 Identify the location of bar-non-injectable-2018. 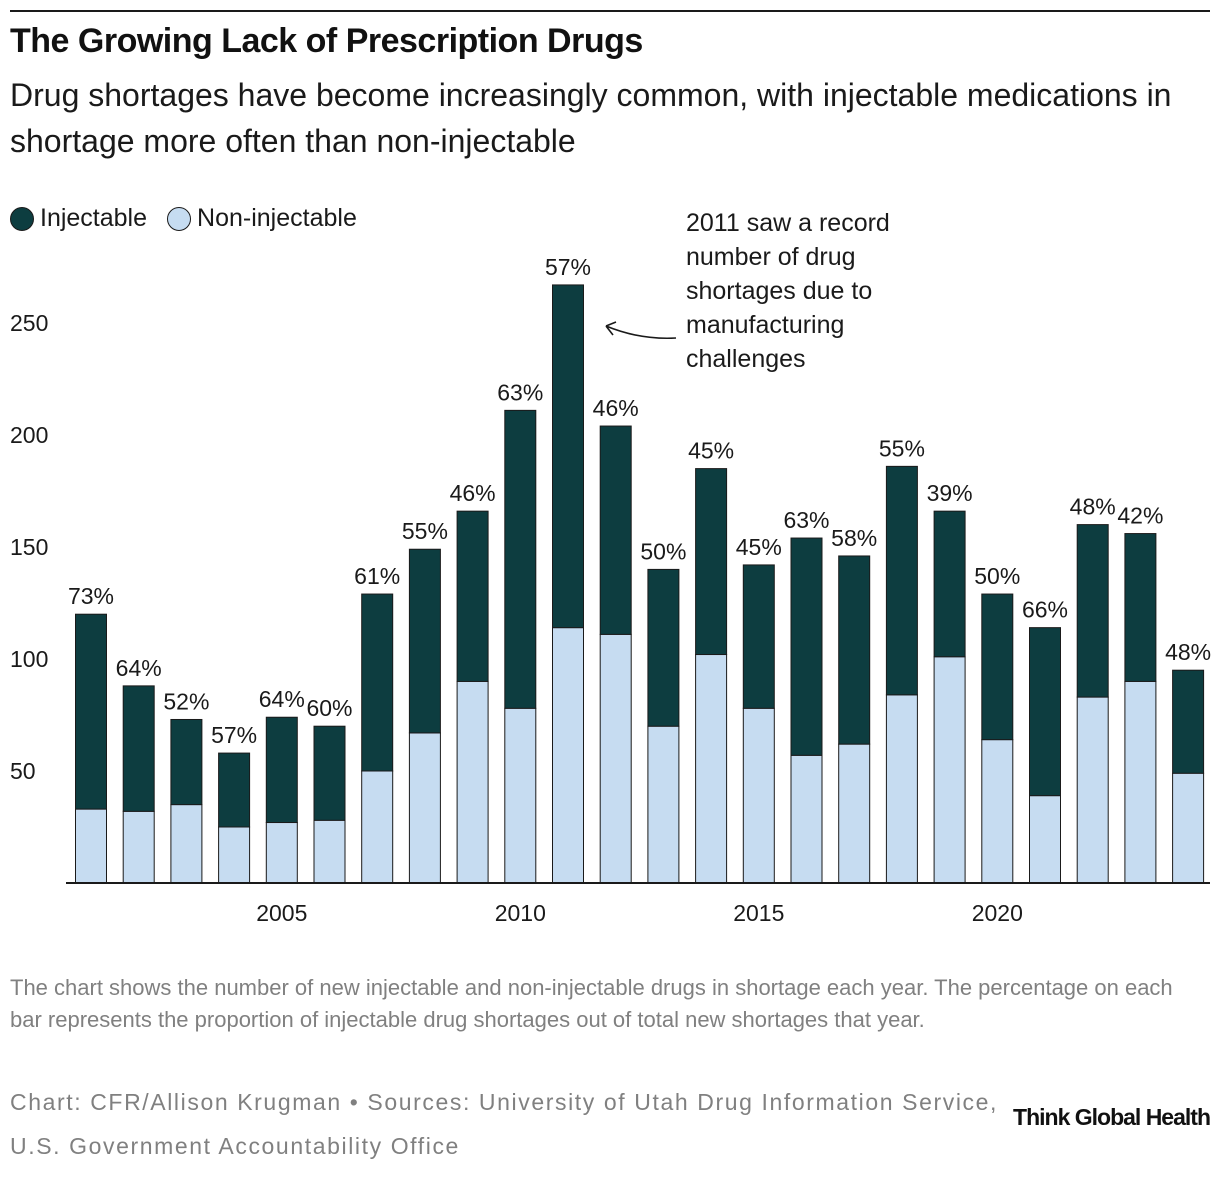
(901, 789).